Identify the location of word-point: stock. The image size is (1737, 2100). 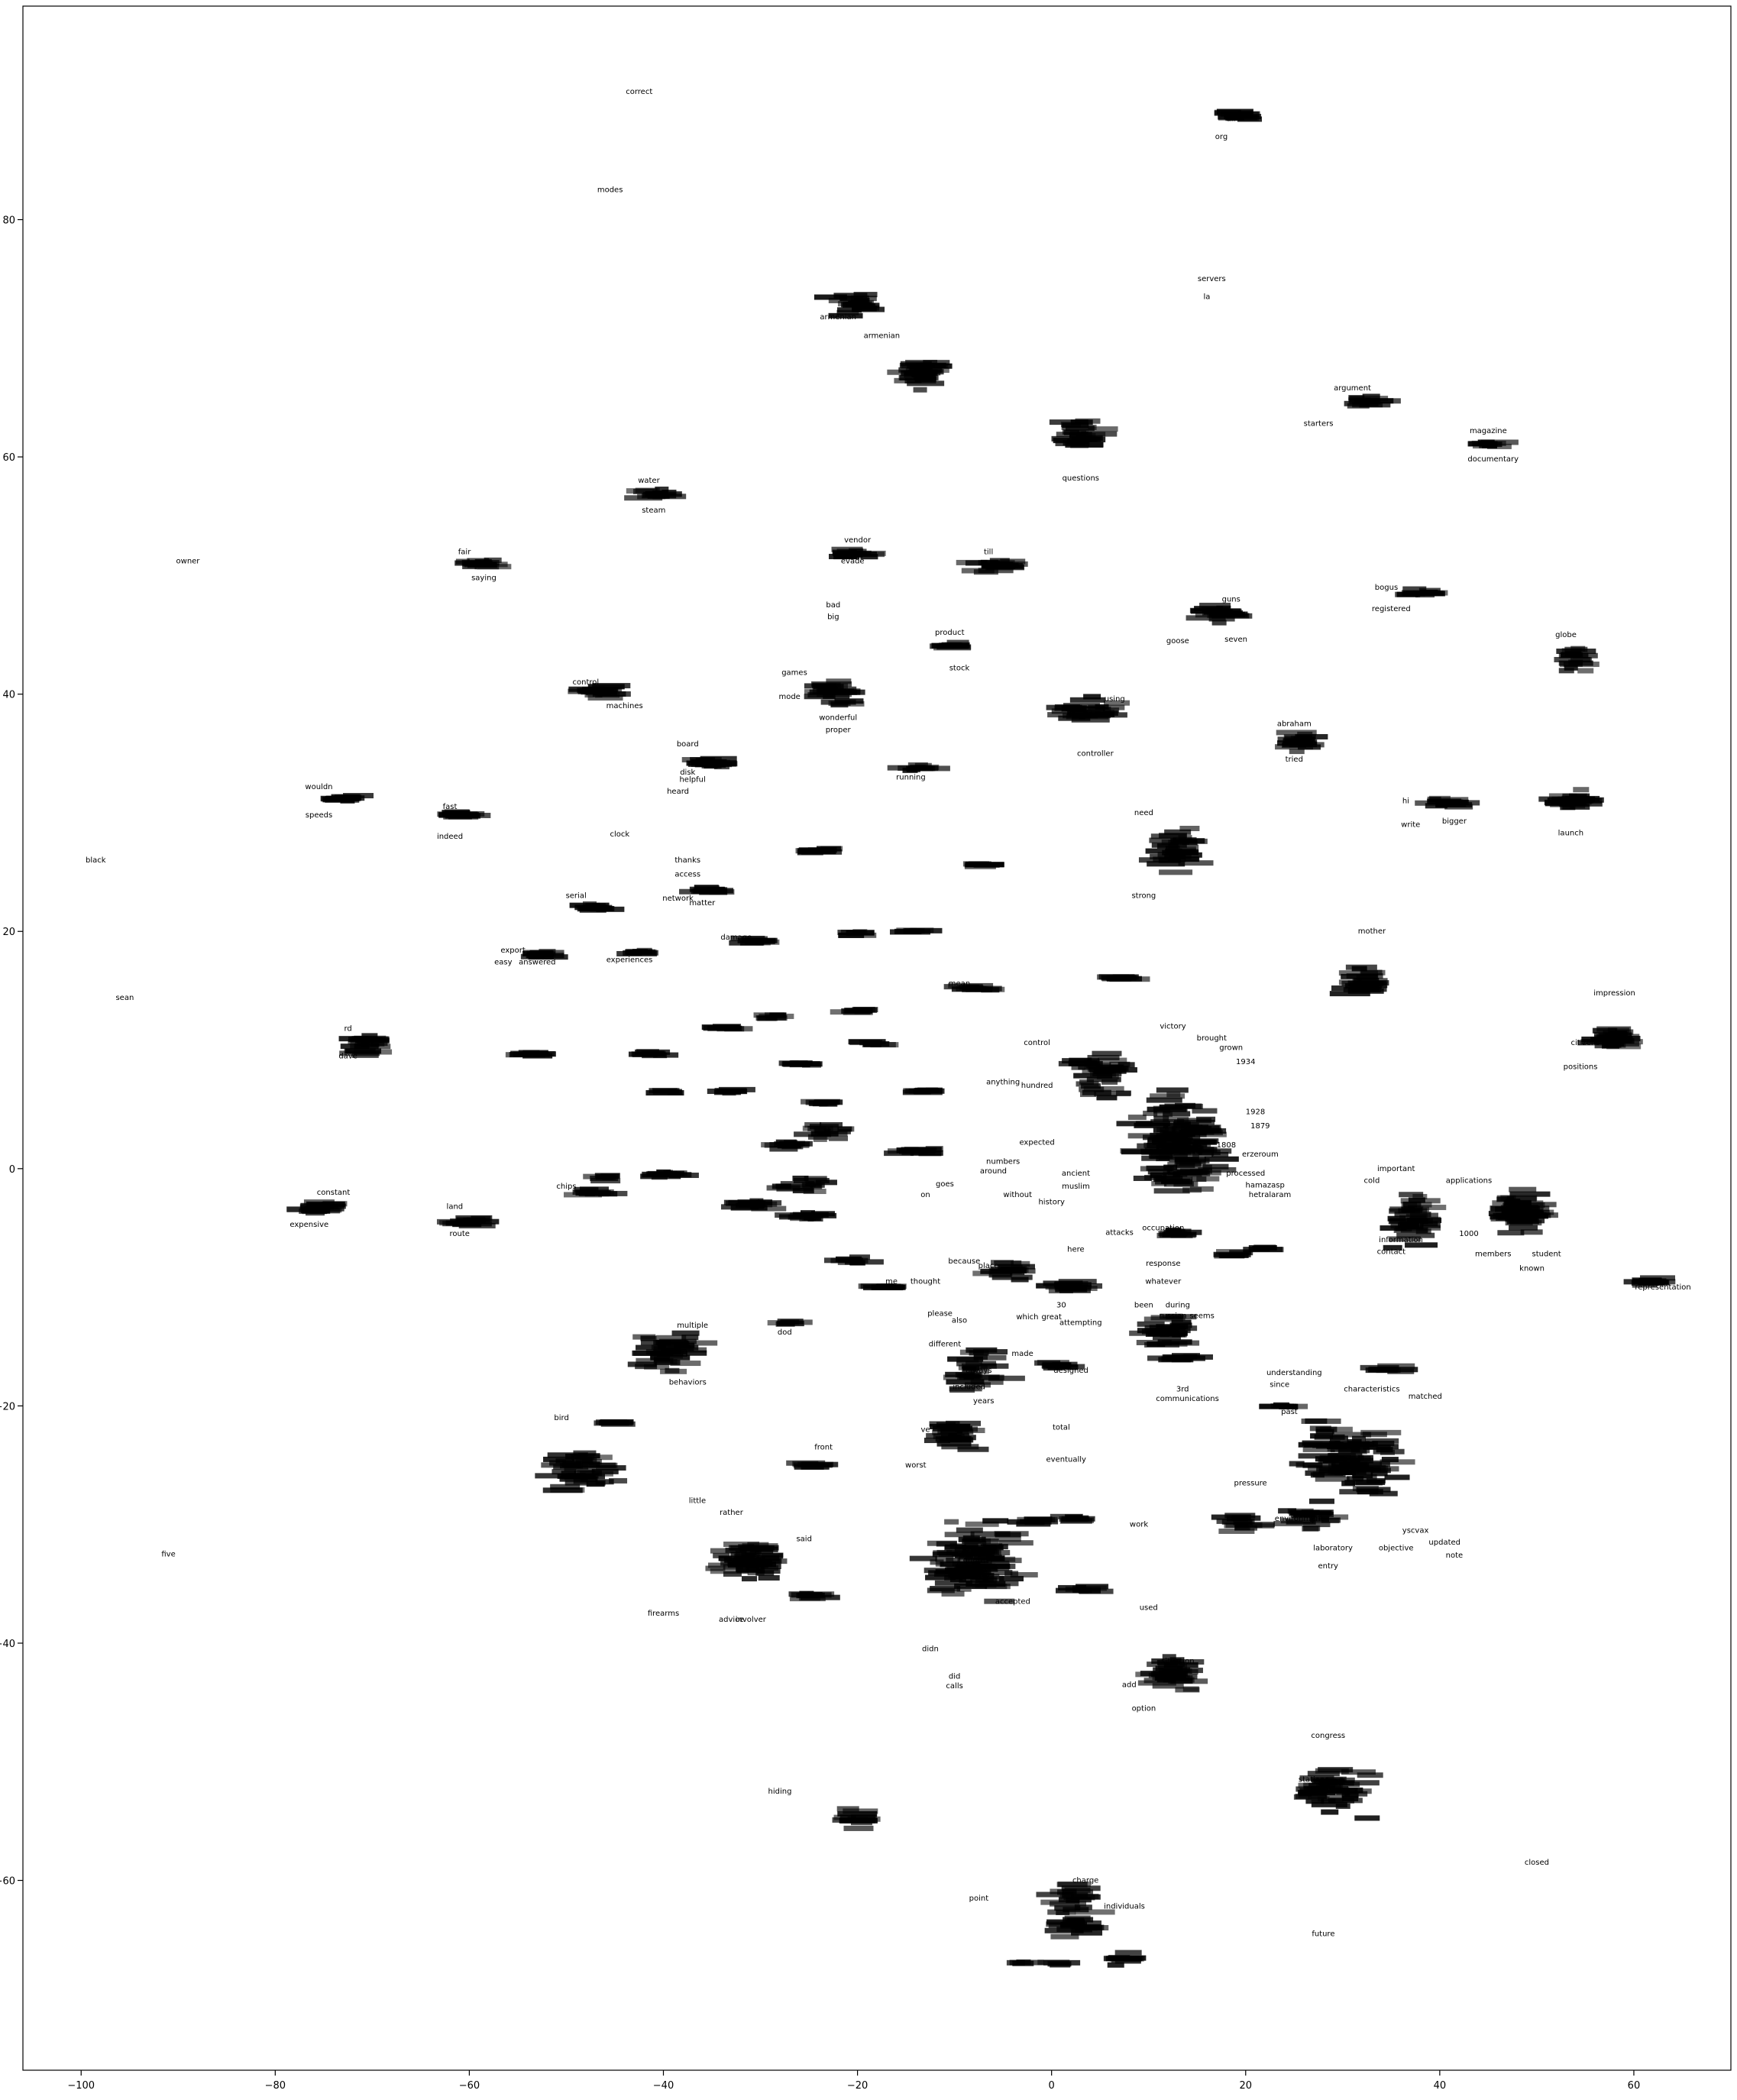
(959, 669).